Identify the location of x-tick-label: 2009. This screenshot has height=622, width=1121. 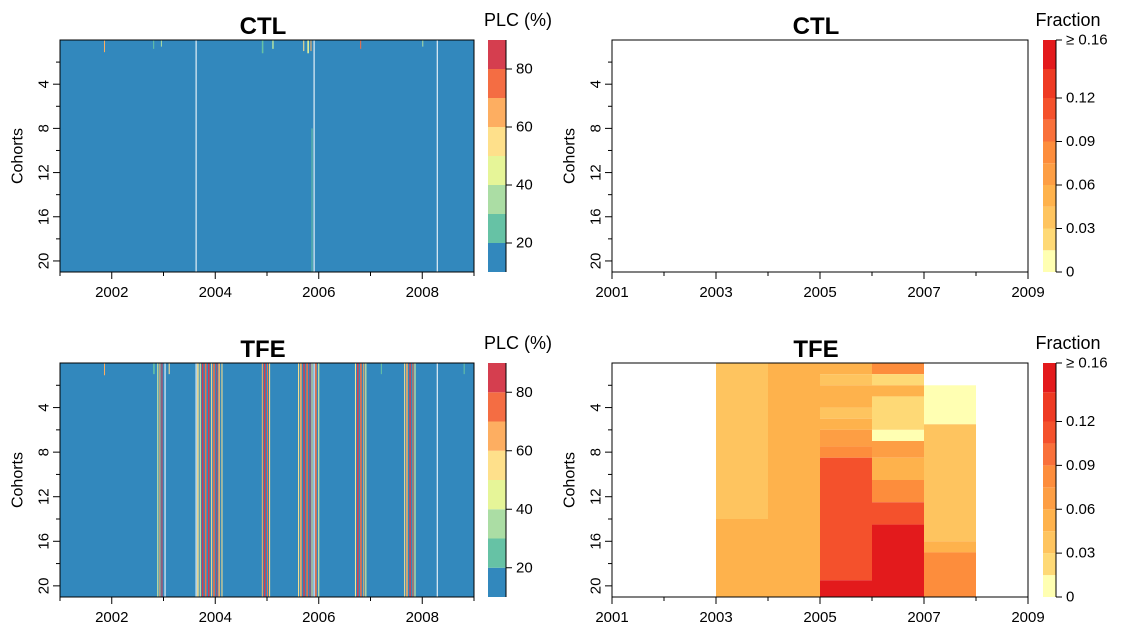
(1027, 615).